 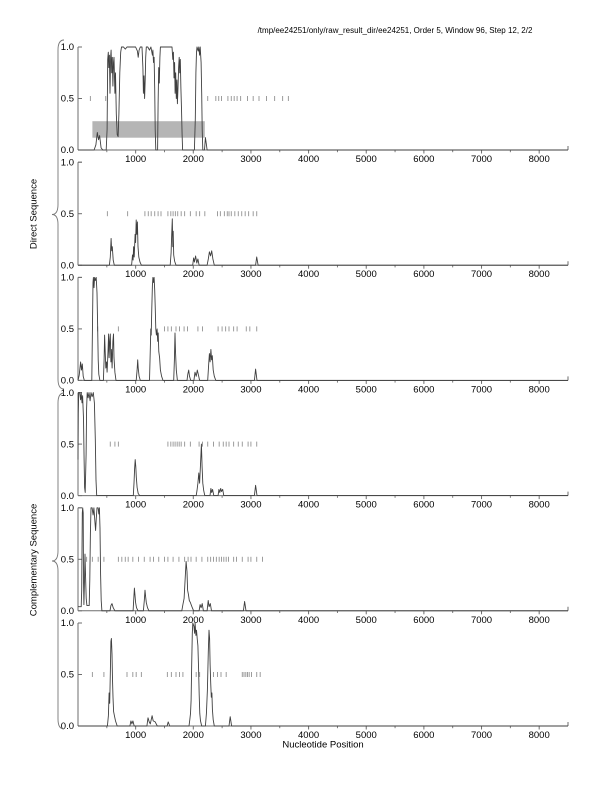 What do you see at coordinates (148, 129) in the screenshot?
I see `highlight-bar` at bounding box center [148, 129].